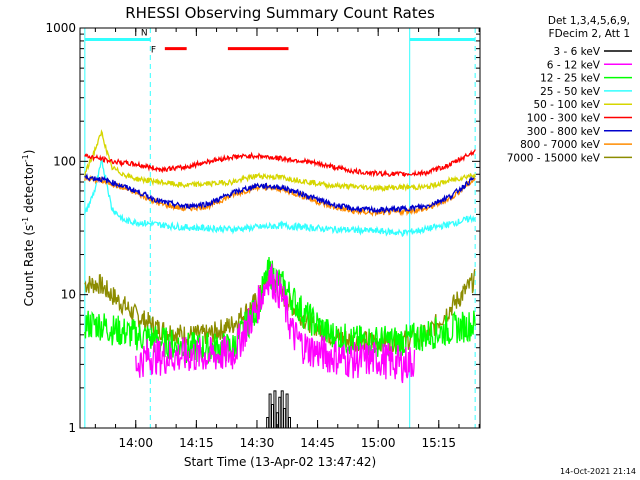 This screenshot has width=640, height=480. What do you see at coordinates (135, 443) in the screenshot?
I see `x-tick-label-0: 14:00` at bounding box center [135, 443].